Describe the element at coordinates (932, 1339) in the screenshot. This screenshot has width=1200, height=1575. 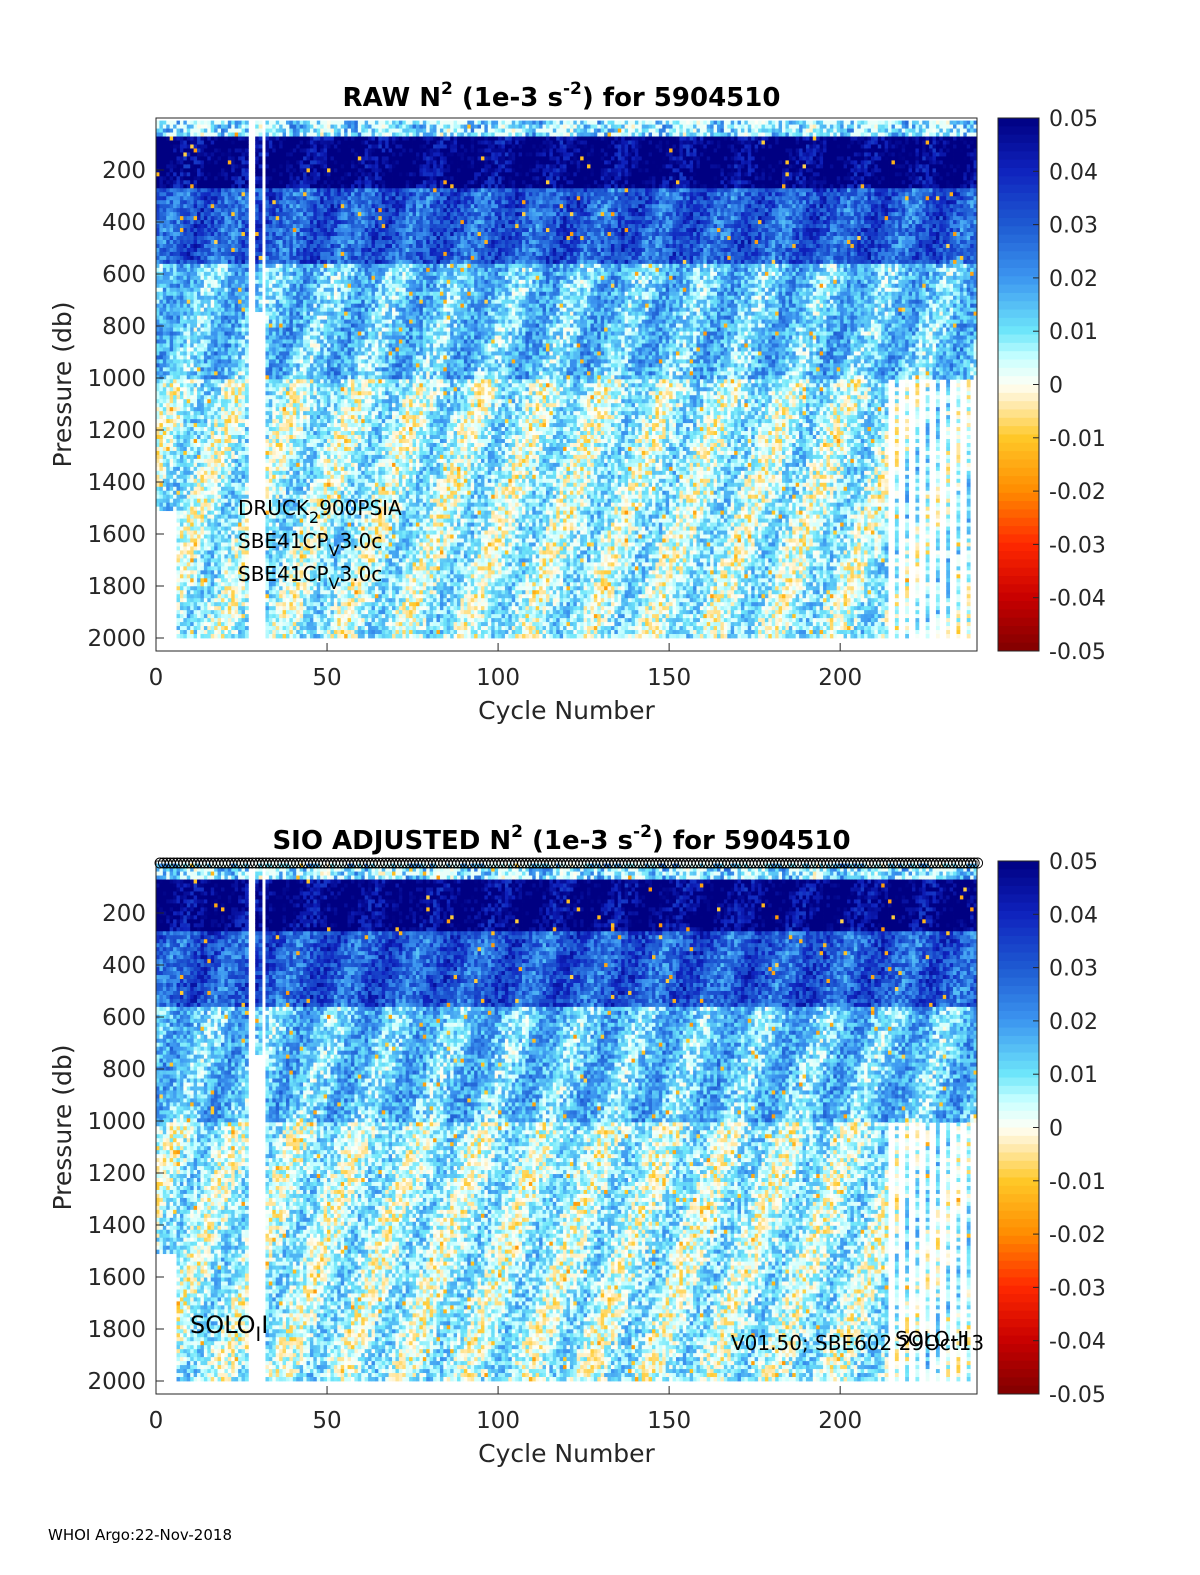
I see `annotation-text: SOLO-II` at that location.